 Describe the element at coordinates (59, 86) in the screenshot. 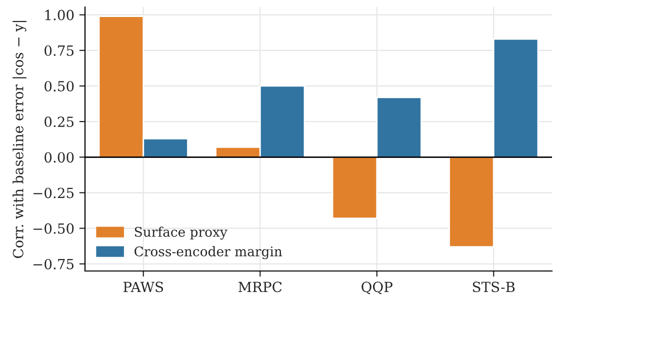

I see `y-tick-label: 0.50` at that location.